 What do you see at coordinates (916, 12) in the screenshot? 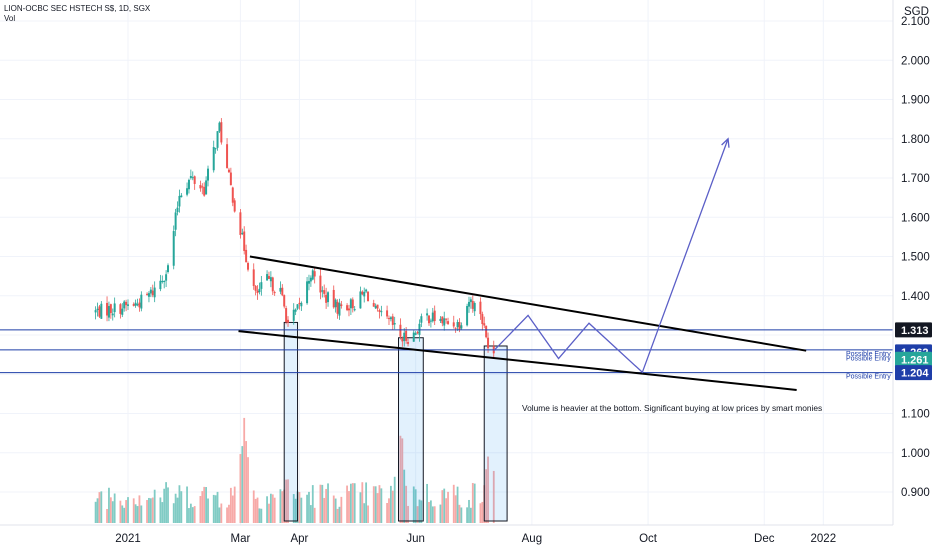
I see `currency-label: SGD` at bounding box center [916, 12].